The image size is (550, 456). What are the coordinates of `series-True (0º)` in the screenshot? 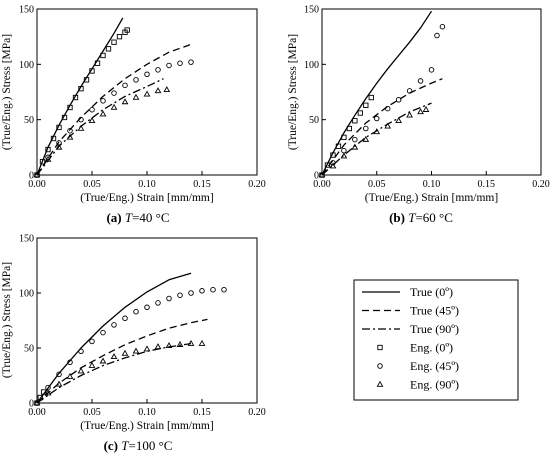 It's located at (114, 338).